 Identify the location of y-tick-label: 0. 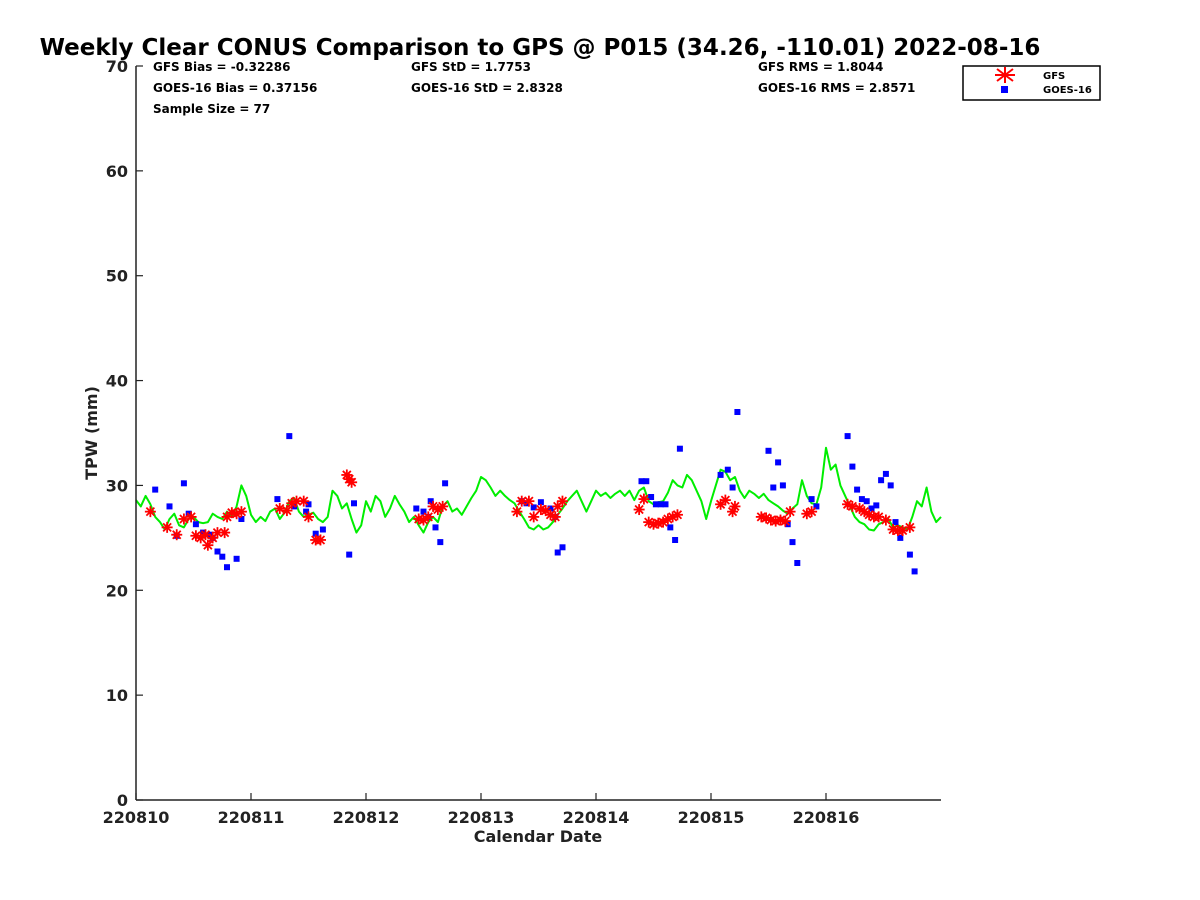
(122, 800).